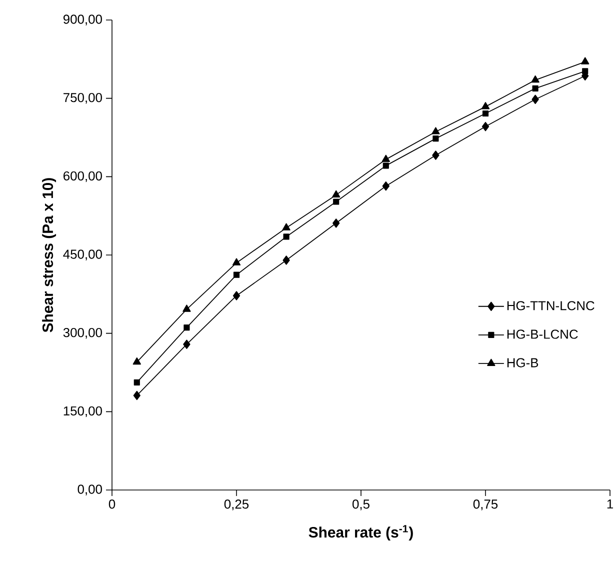 The height and width of the screenshot is (570, 614). What do you see at coordinates (83, 176) in the screenshot?
I see `y-tick-label: 600,00` at bounding box center [83, 176].